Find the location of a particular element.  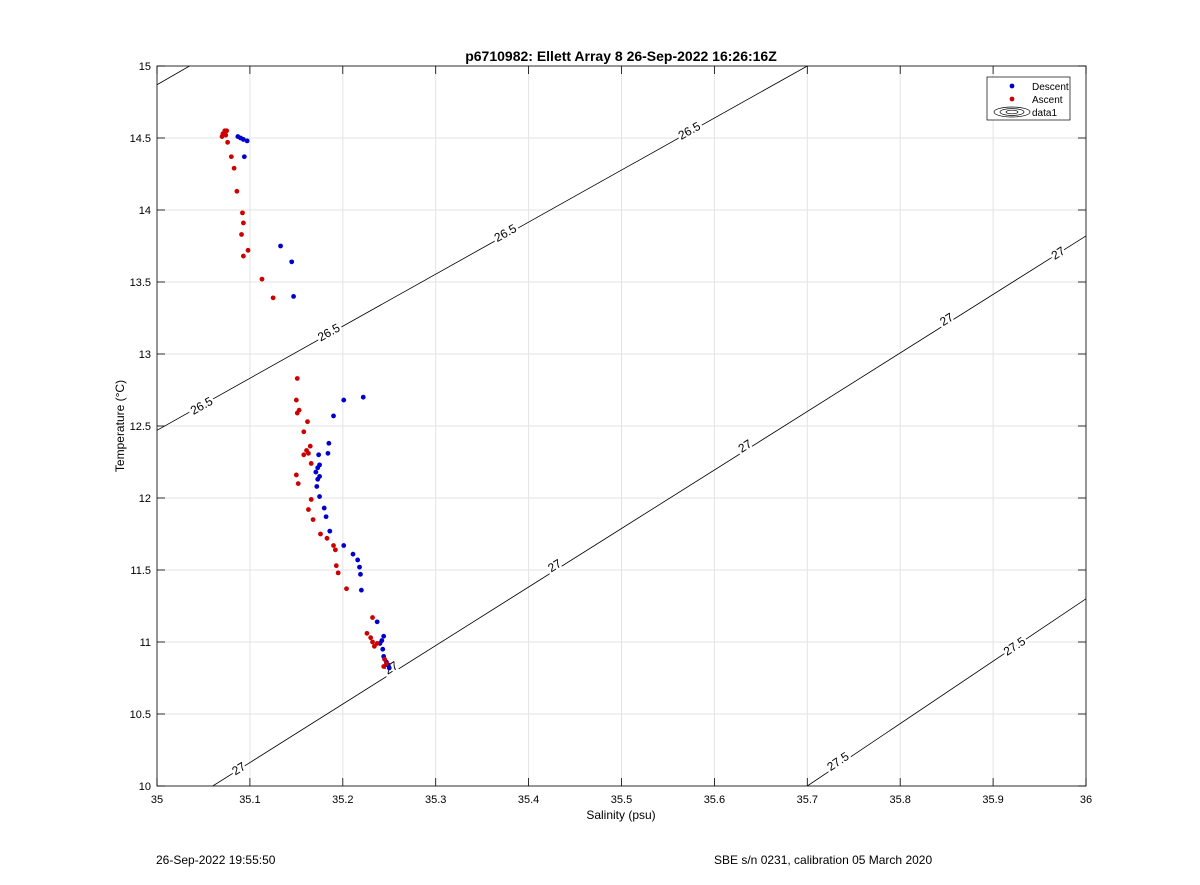

legend: Descent Ascent data1 is located at coordinates (1028, 98).